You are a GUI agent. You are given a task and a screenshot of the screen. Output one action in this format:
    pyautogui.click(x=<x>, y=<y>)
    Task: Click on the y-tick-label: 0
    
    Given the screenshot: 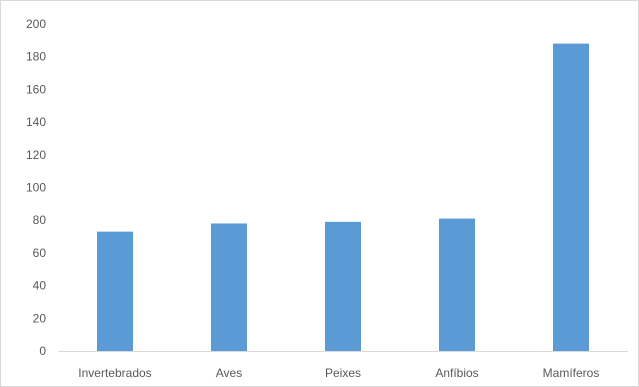 What is the action you would take?
    pyautogui.click(x=42, y=351)
    